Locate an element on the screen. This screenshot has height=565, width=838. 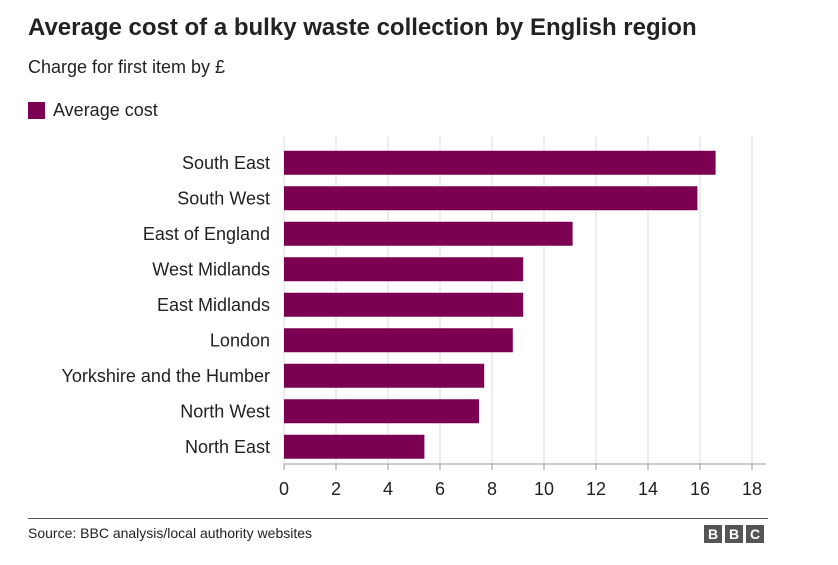
x-tick-label: 8 is located at coordinates (492, 489).